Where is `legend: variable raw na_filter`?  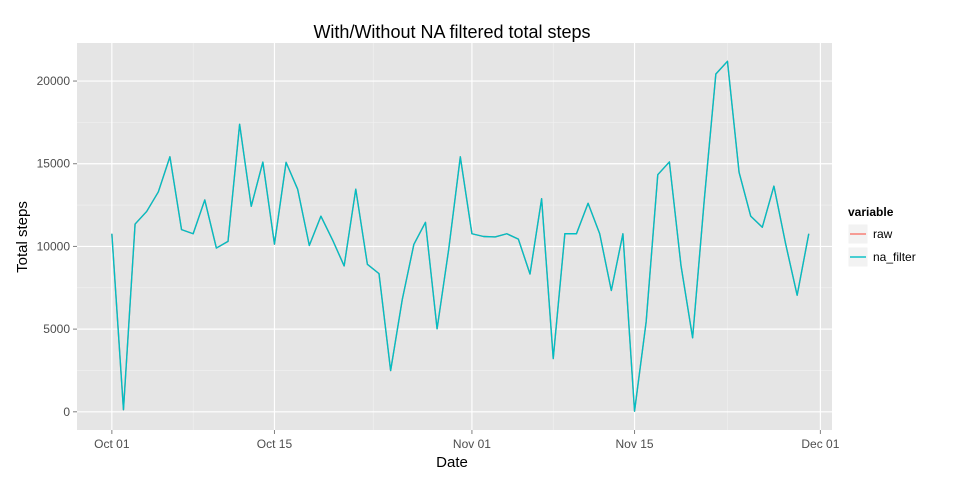 legend: variable raw na_filter is located at coordinates (881, 236).